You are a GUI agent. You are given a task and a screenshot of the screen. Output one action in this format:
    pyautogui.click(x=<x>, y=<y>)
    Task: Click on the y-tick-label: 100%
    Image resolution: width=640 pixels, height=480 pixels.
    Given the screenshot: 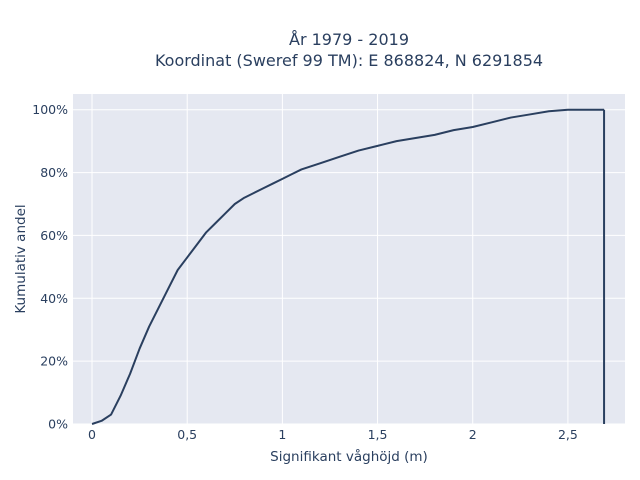 What is the action you would take?
    pyautogui.click(x=50, y=109)
    